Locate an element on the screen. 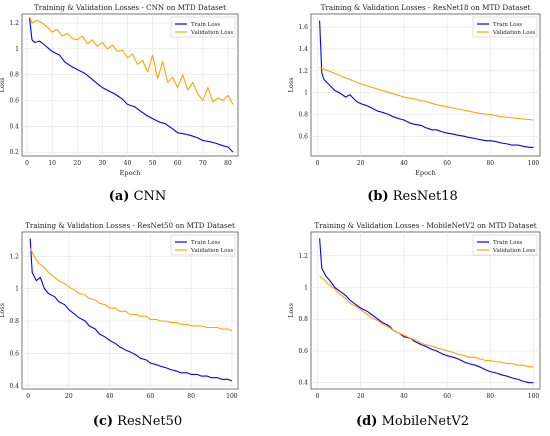 The image size is (550, 436). caption-text: MobileNetV2 is located at coordinates (425, 421).